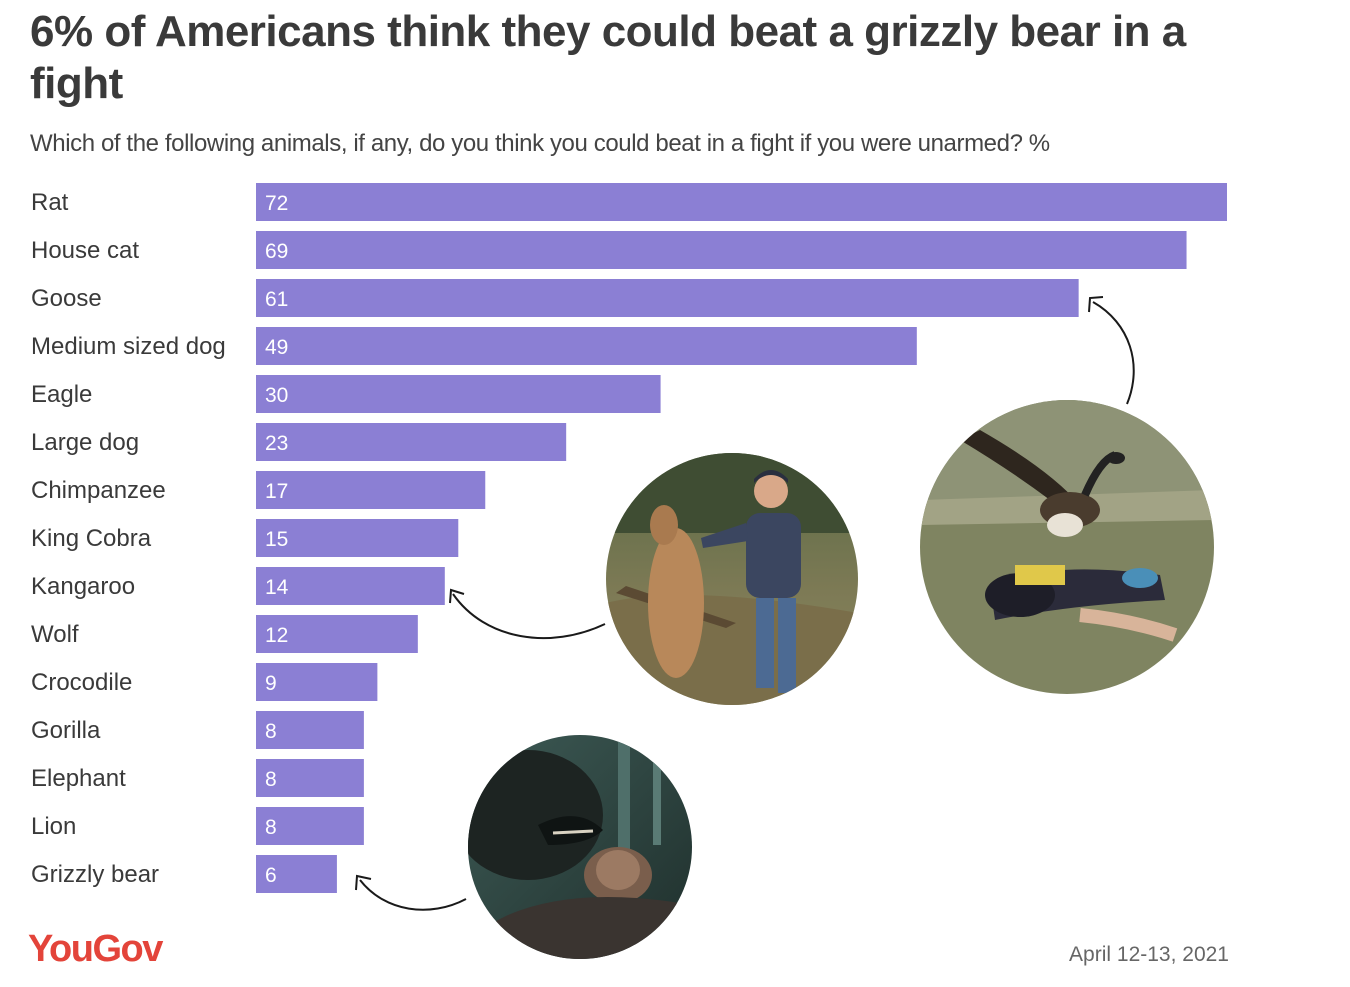 The width and height of the screenshot is (1350, 987). What do you see at coordinates (276, 347) in the screenshot?
I see `value-label-medium-sized-dog: 49` at bounding box center [276, 347].